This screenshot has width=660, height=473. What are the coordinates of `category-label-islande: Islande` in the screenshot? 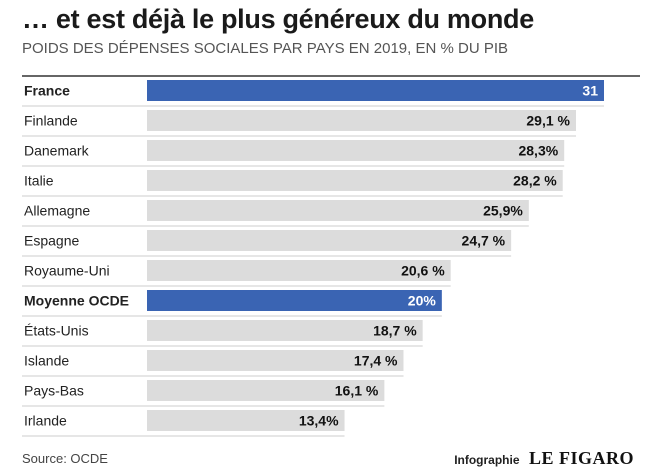 It's located at (46, 361).